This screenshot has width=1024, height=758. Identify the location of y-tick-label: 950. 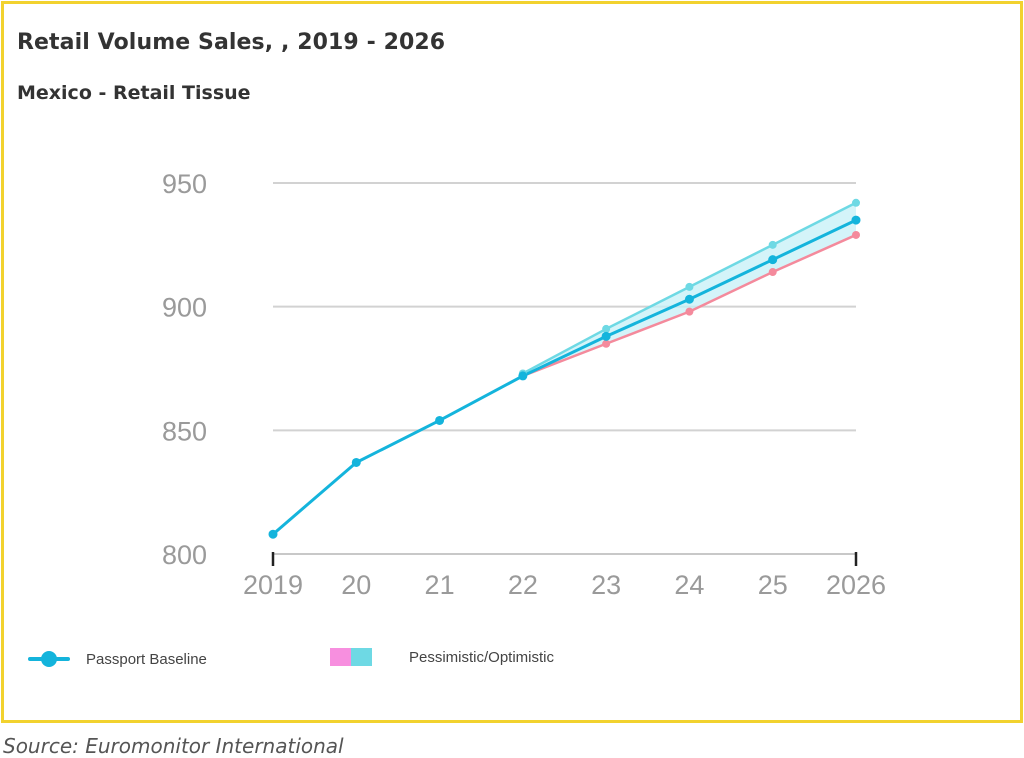
(184, 184).